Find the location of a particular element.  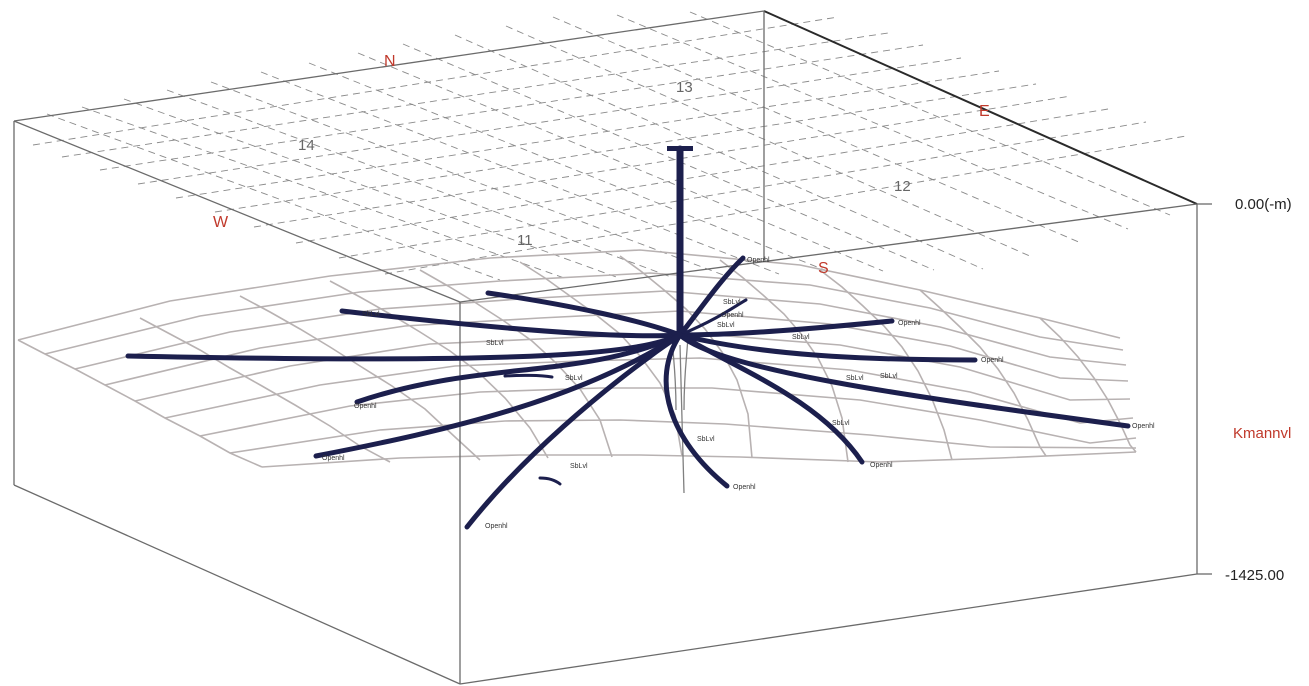

compass-east-label: E is located at coordinates (984, 111).